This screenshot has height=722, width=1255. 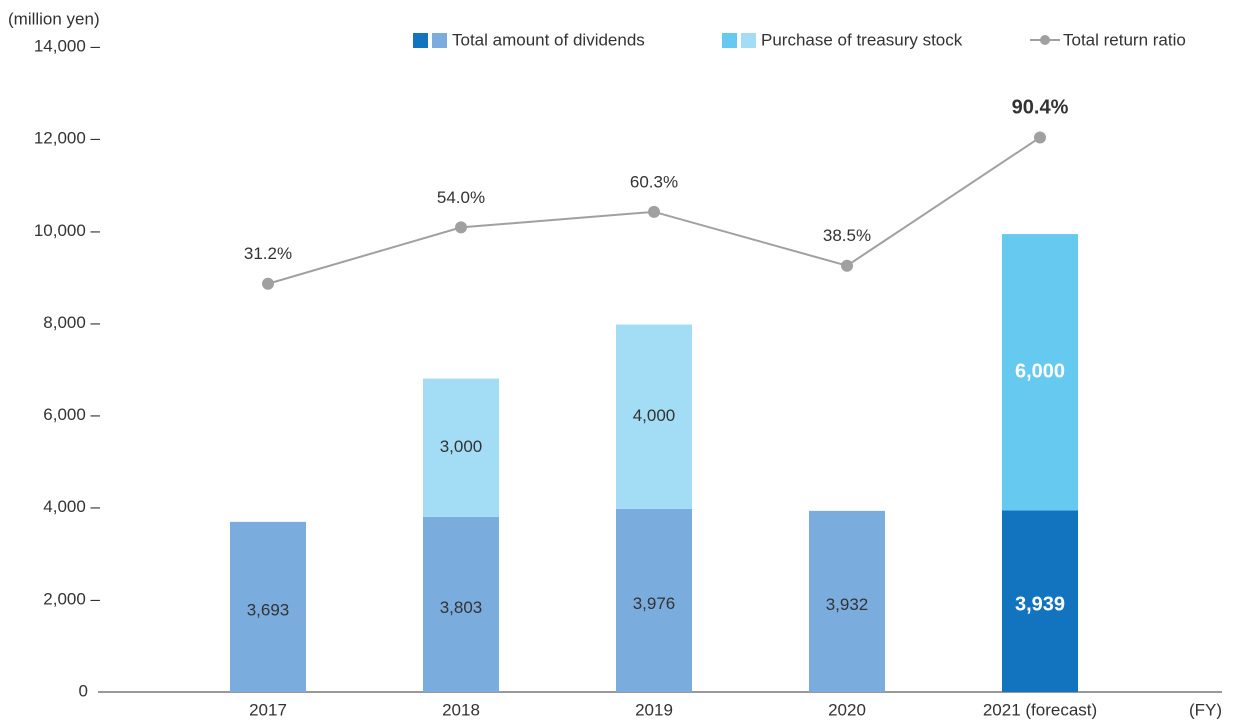 I want to click on legend-label: Total return ratio, so click(x=1124, y=39).